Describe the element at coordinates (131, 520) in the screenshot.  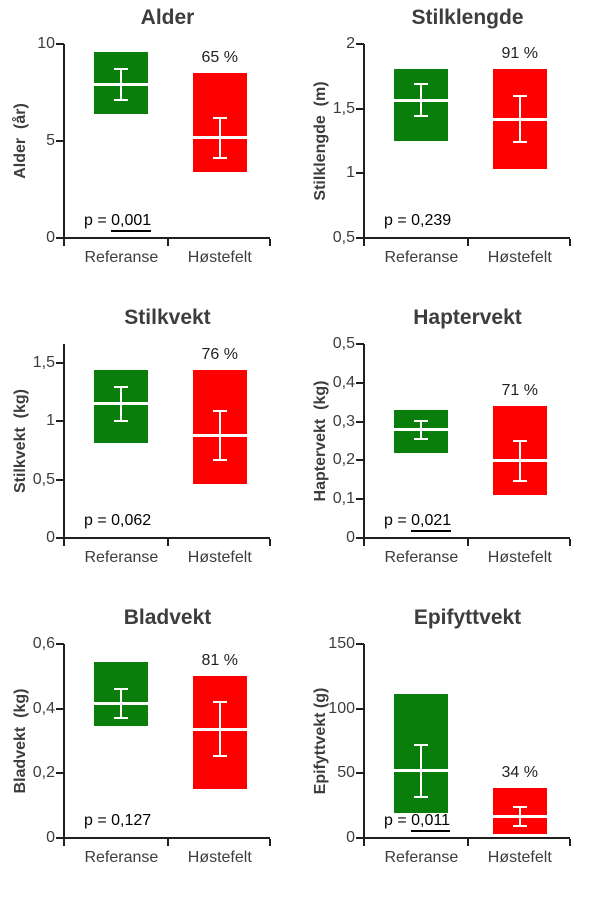
I see `p-value-number: 0,062` at that location.